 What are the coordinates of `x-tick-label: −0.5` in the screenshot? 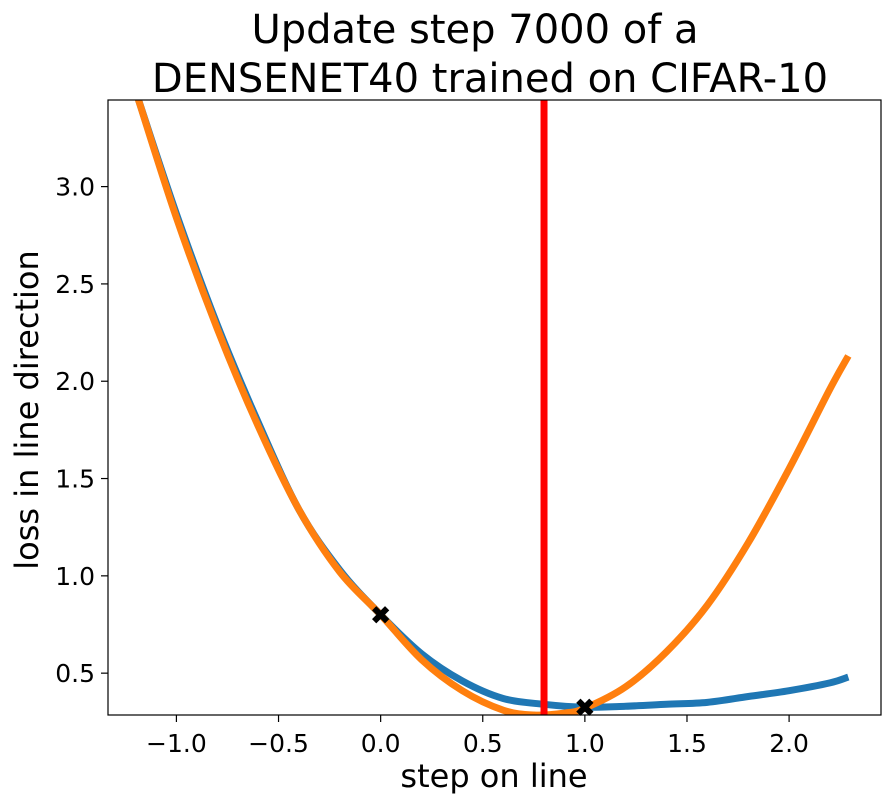 It's located at (278, 743).